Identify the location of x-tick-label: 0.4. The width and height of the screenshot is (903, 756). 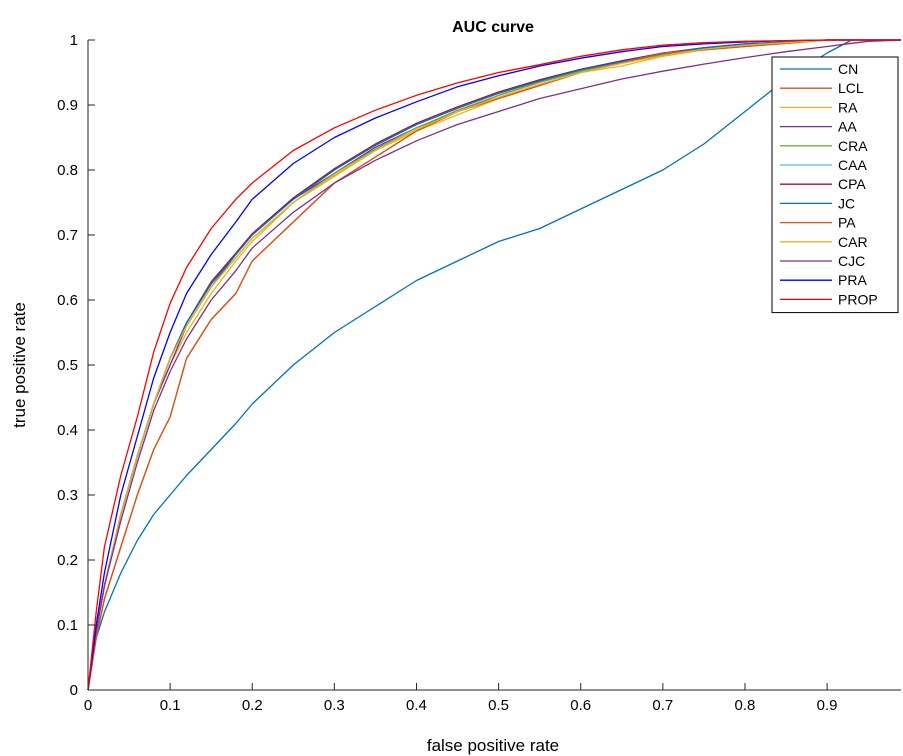
(416, 705).